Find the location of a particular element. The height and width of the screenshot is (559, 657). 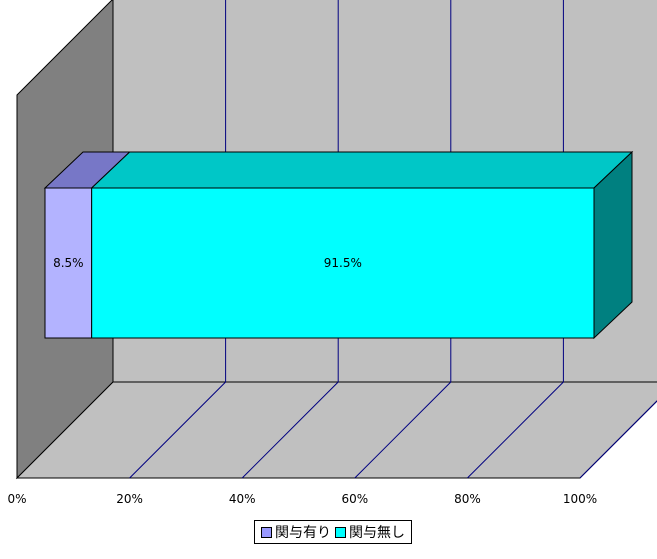

data-label-series-1: 8.5% is located at coordinates (68, 263).